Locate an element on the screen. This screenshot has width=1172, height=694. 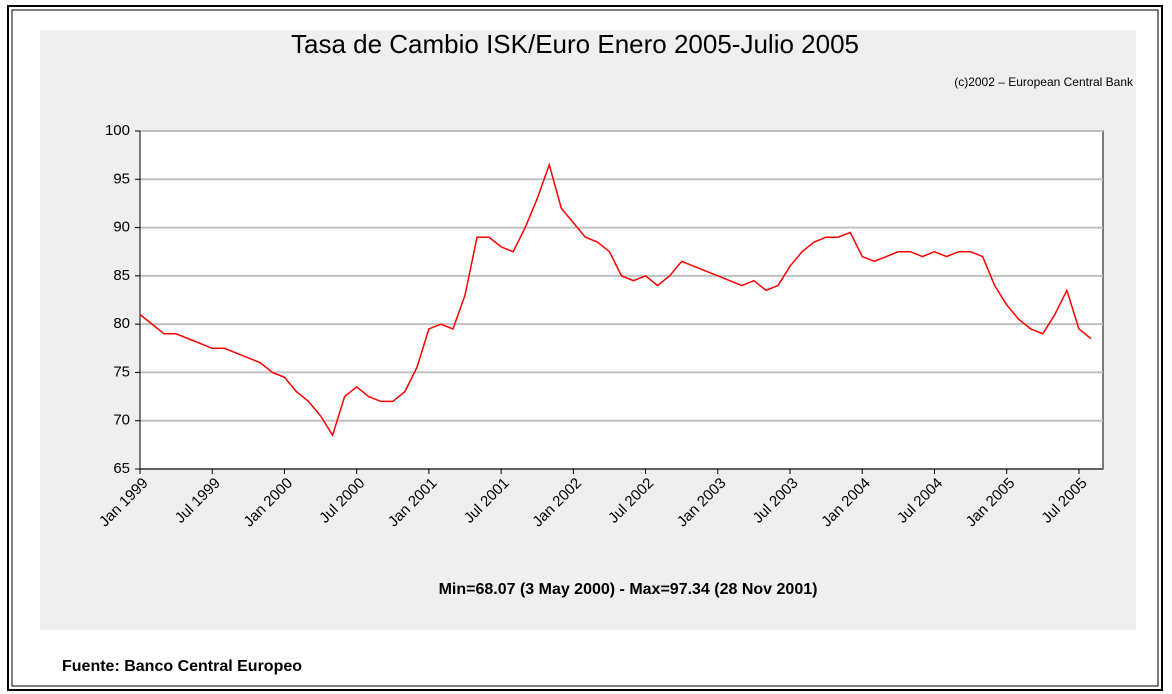
y-tick-label: 75 is located at coordinates (121, 371).